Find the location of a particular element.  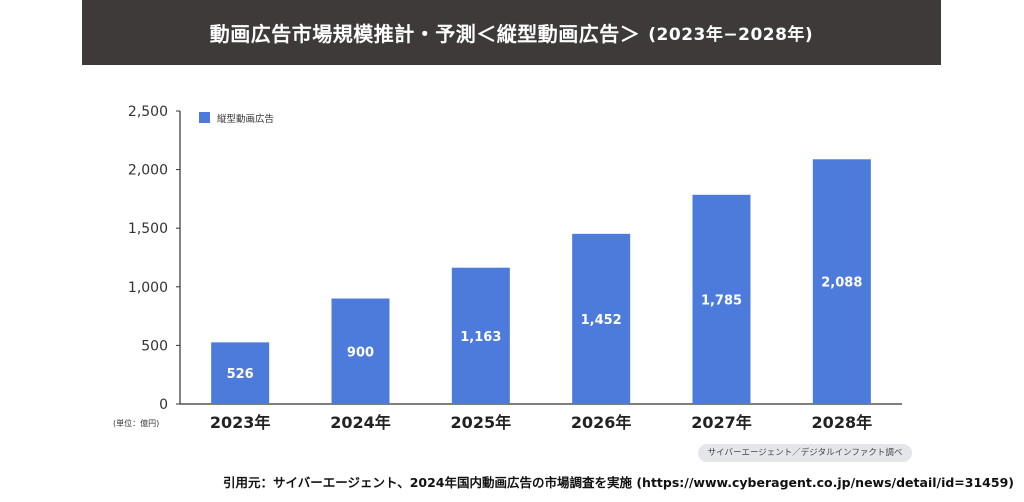

data-label: 2,088 is located at coordinates (841, 283).